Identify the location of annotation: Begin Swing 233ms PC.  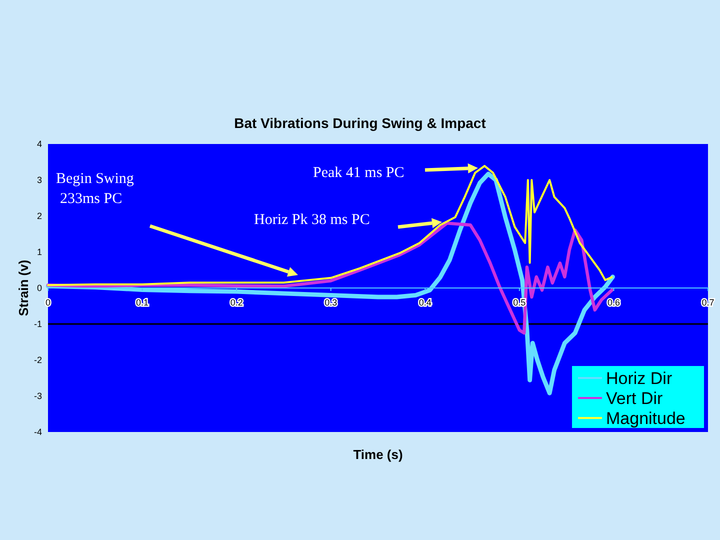
(95, 189).